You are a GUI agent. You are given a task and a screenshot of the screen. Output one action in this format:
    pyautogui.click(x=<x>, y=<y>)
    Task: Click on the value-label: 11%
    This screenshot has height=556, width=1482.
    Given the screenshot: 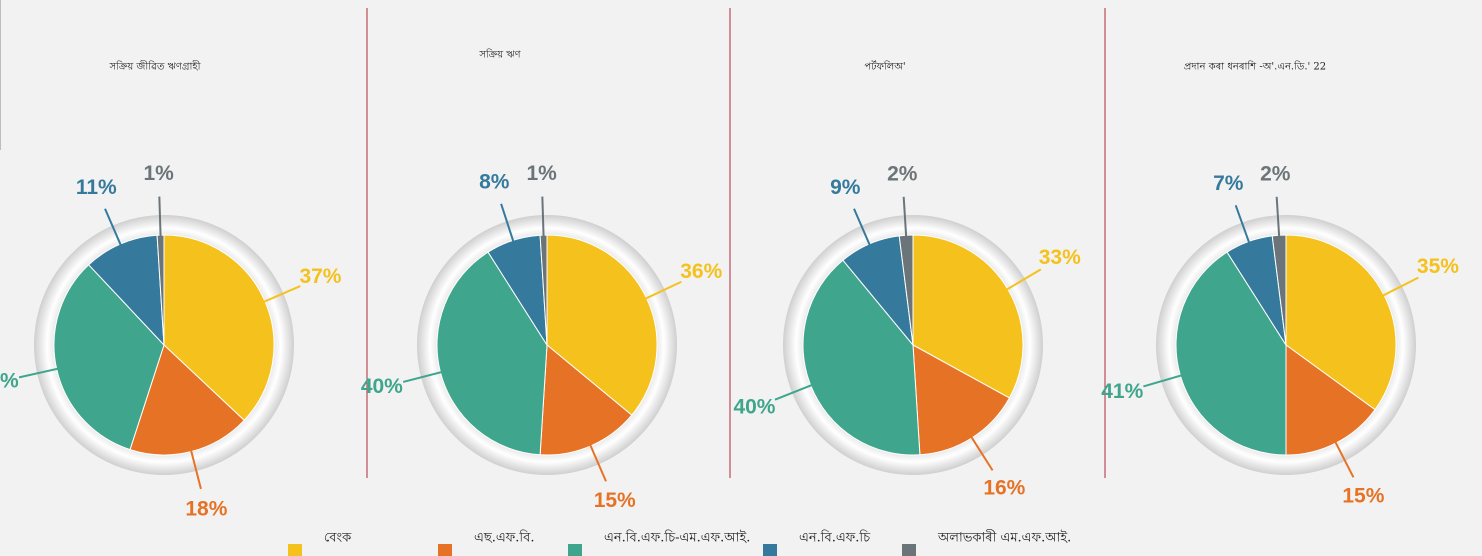 What is the action you would take?
    pyautogui.click(x=96, y=187)
    